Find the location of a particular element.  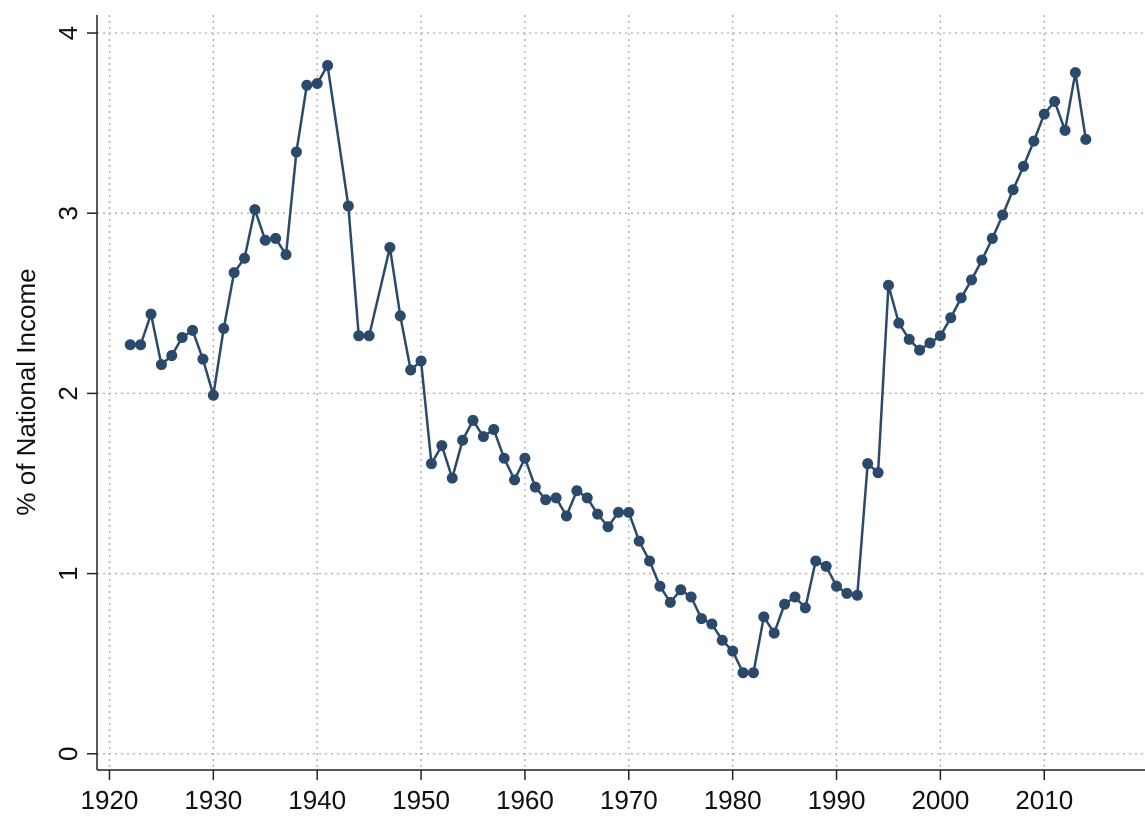

y-tick-label: 0 is located at coordinates (68, 754).